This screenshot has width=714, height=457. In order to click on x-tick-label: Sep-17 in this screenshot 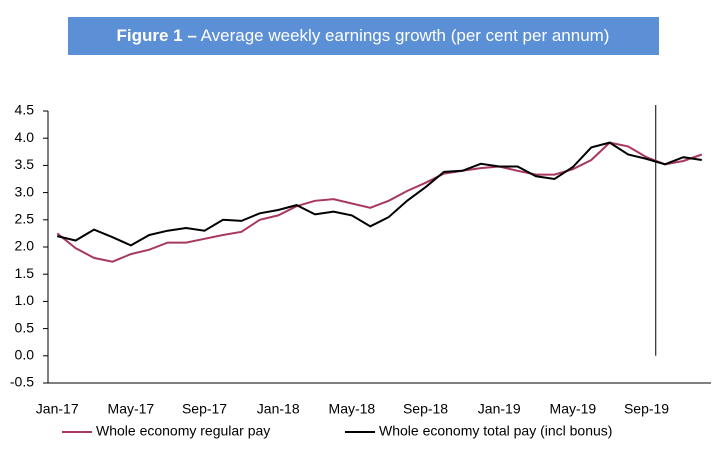, I will do `click(204, 409)`.